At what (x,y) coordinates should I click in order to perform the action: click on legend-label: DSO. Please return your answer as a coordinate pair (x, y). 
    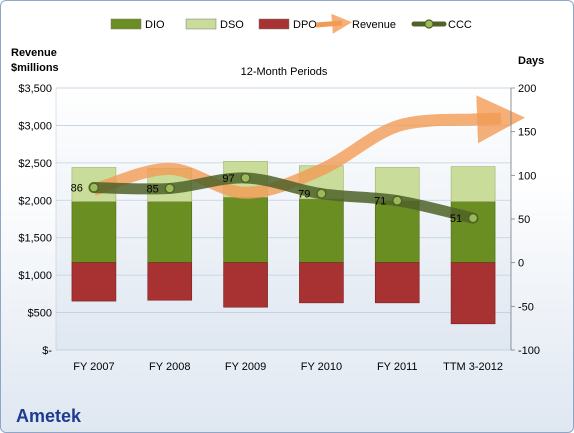
    Looking at the image, I should click on (232, 25).